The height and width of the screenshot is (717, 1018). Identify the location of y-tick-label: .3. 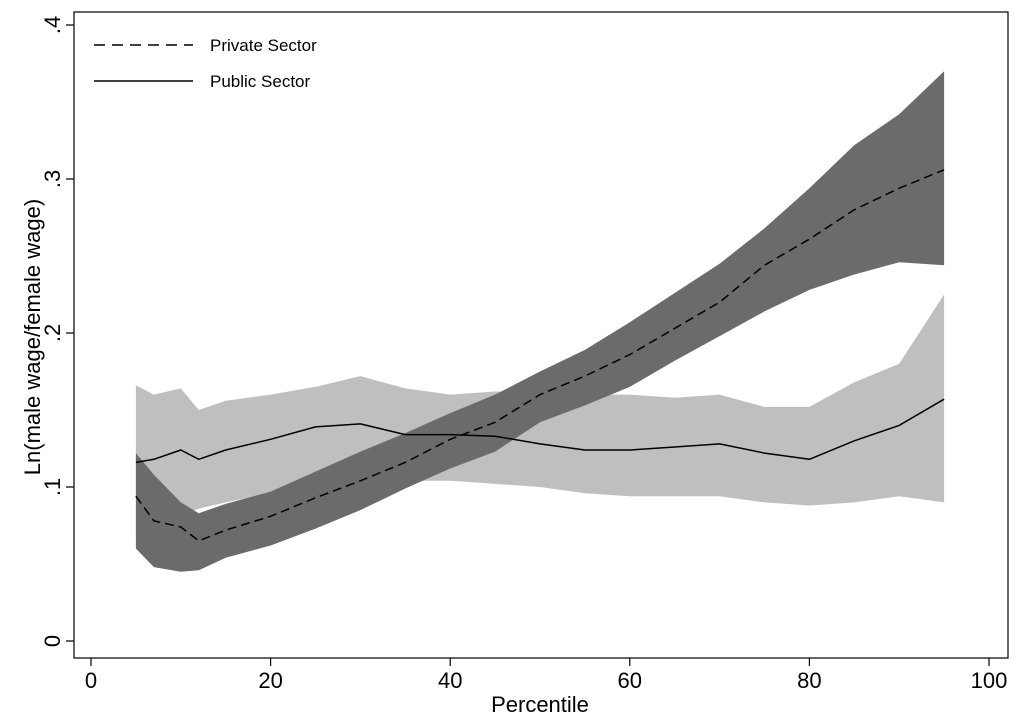
(52, 179).